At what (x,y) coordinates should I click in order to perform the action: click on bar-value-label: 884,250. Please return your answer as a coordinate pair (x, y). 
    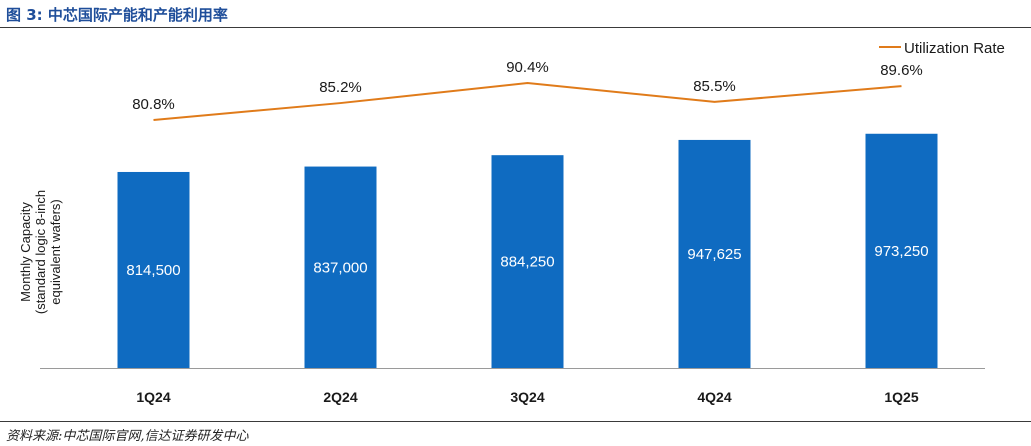
    Looking at the image, I should click on (527, 262).